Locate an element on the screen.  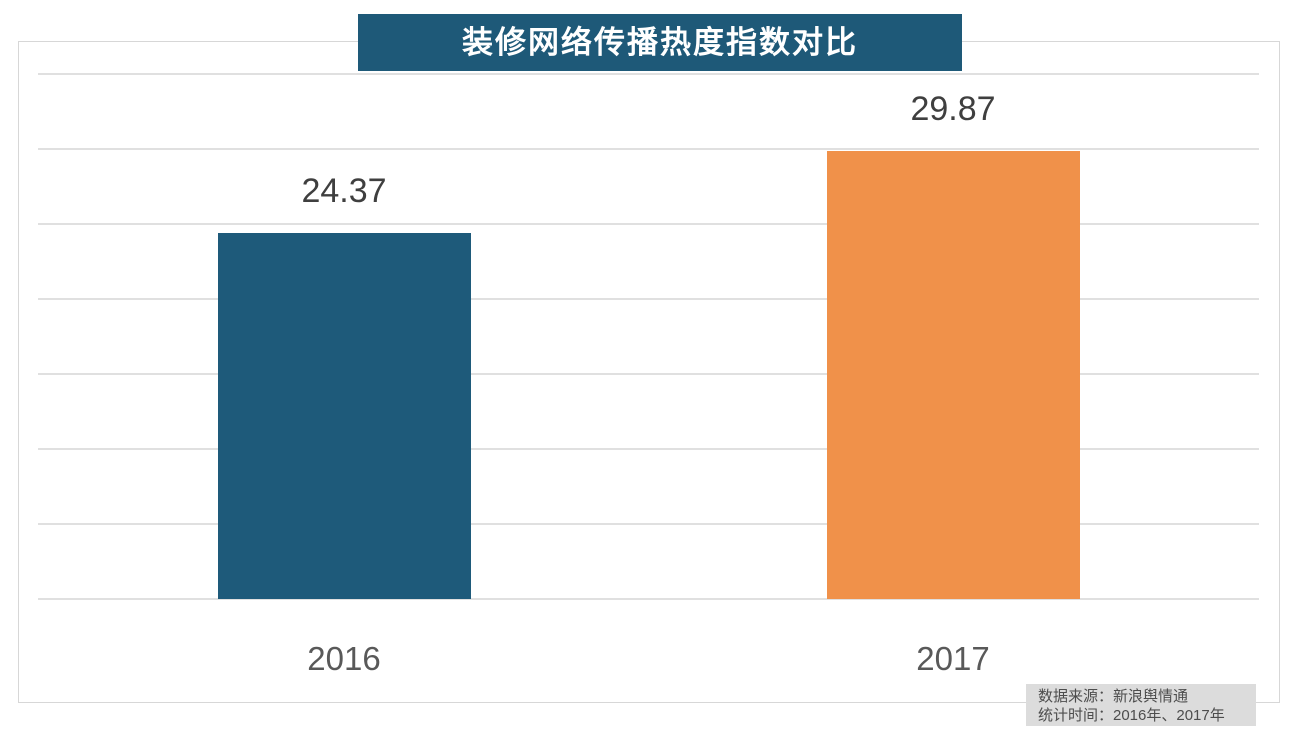
chart-title: 装修网络传播热度指数对比 is located at coordinates (660, 42).